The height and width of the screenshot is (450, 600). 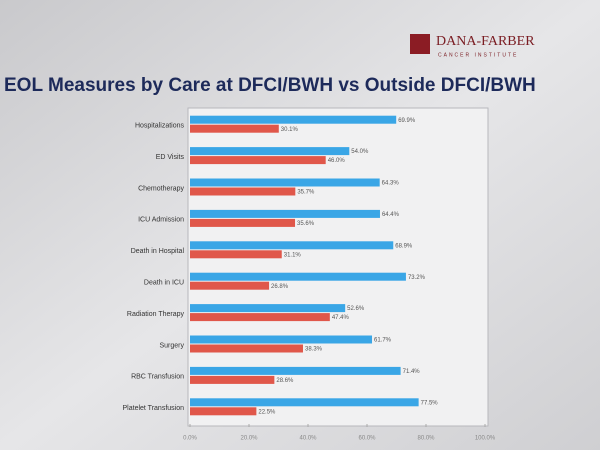 What do you see at coordinates (156, 314) in the screenshot?
I see `y-tick-label: Radiation Therapy` at bounding box center [156, 314].